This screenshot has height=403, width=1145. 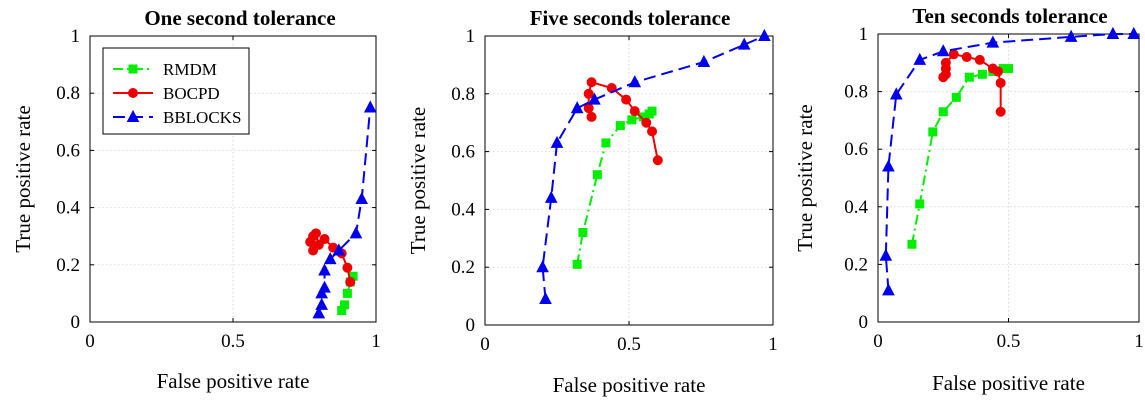 I want to click on series-rmdm-line, so click(x=959, y=156).